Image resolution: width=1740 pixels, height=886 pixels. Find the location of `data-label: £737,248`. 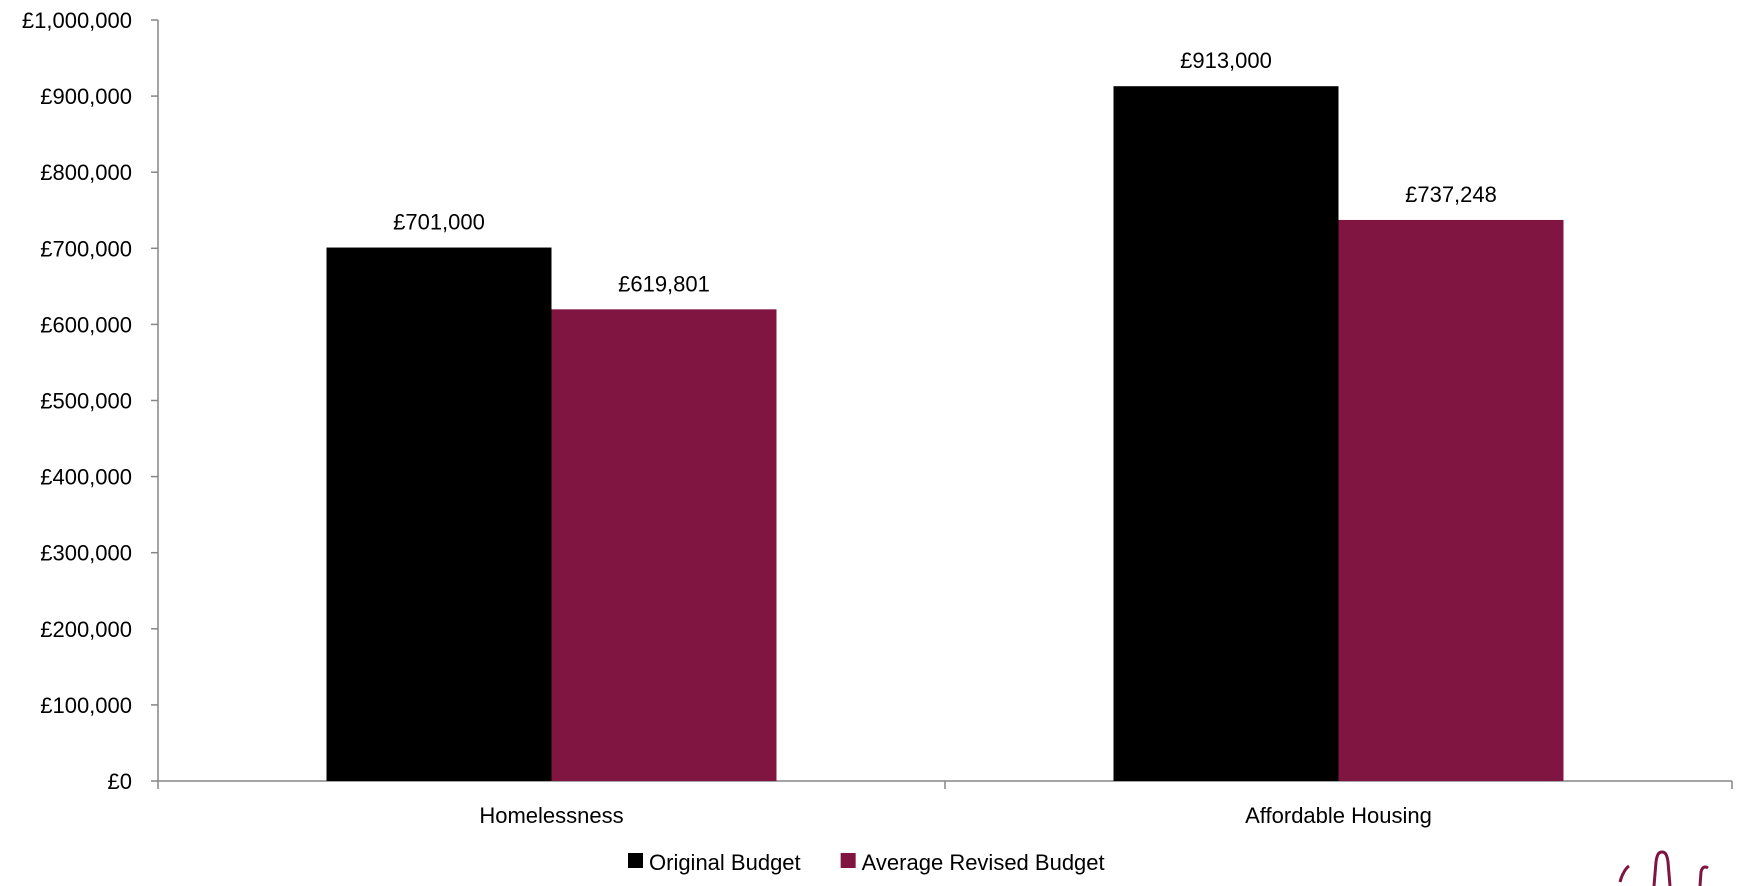

data-label: £737,248 is located at coordinates (1451, 194).